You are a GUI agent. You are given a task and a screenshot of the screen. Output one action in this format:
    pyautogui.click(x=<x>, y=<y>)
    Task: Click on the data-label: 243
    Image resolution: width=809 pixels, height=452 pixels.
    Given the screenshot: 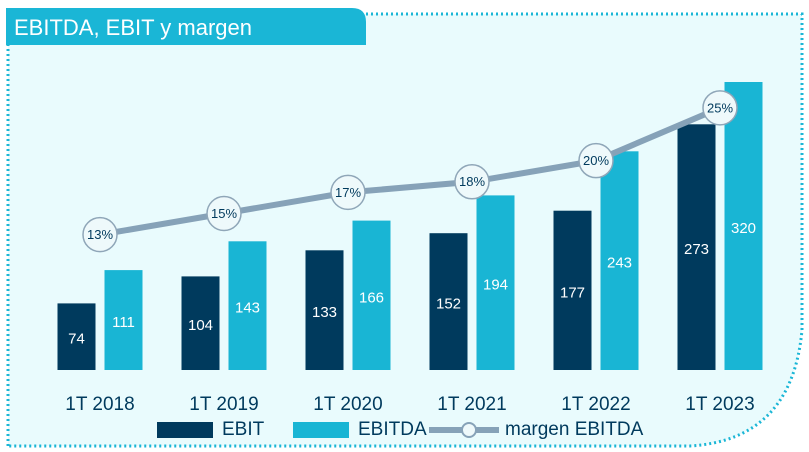 What is the action you would take?
    pyautogui.click(x=619, y=263)
    